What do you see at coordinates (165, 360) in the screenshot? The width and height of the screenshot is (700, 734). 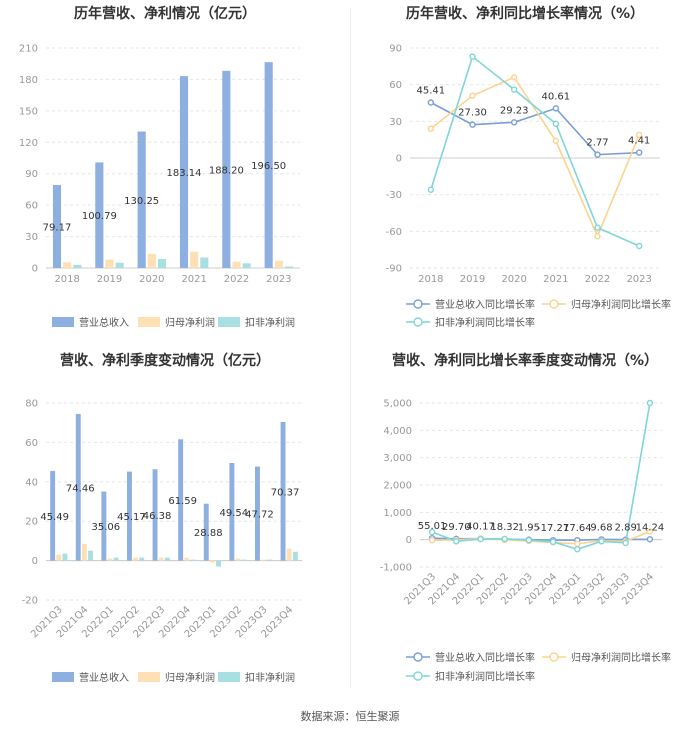 I see `chart-title: 营收、净利季度变动情况（亿元）` at bounding box center [165, 360].